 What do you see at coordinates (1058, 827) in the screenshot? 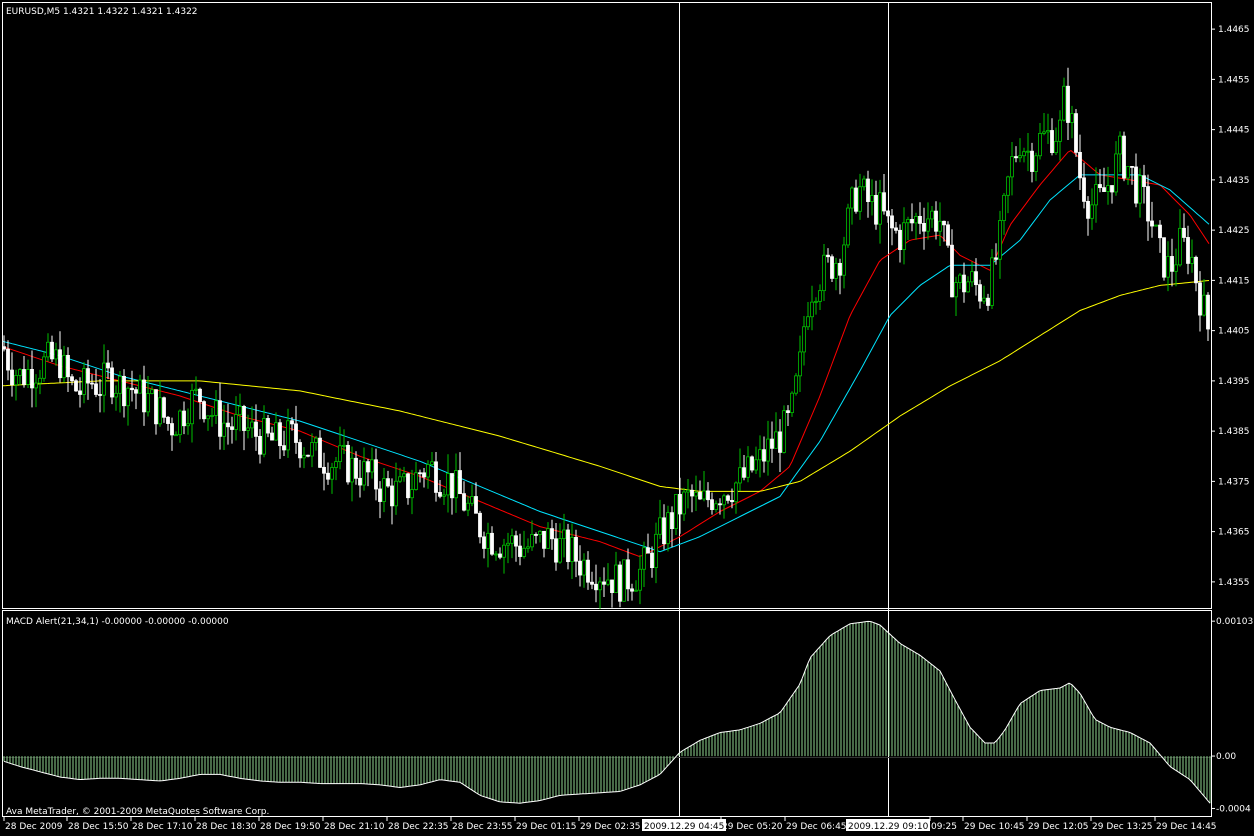
I see `time-label: 29 Dec 12:05` at bounding box center [1058, 827].